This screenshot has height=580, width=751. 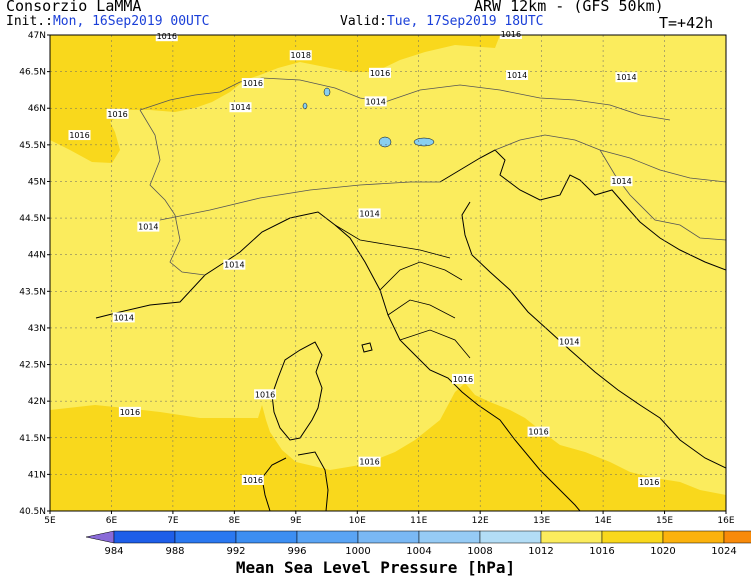 I want to click on lon-tick-label: 6E, so click(x=112, y=521).